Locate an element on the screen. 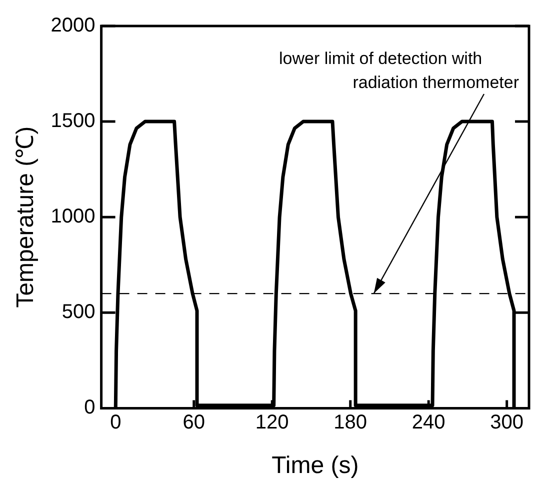 This screenshot has height=493, width=547. y-axis-title: Temperature (℃) is located at coordinates (26, 217).